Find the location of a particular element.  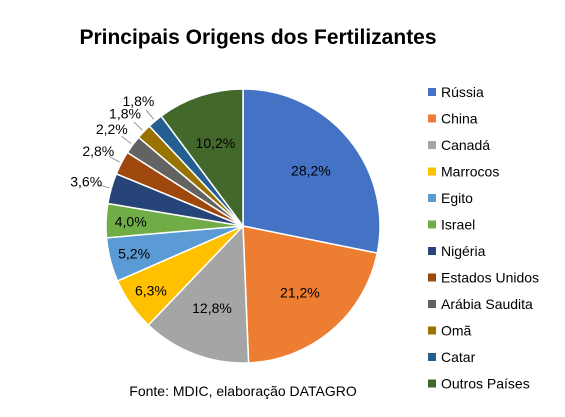

data-label-estados-unidos: 2,8% is located at coordinates (98, 151).